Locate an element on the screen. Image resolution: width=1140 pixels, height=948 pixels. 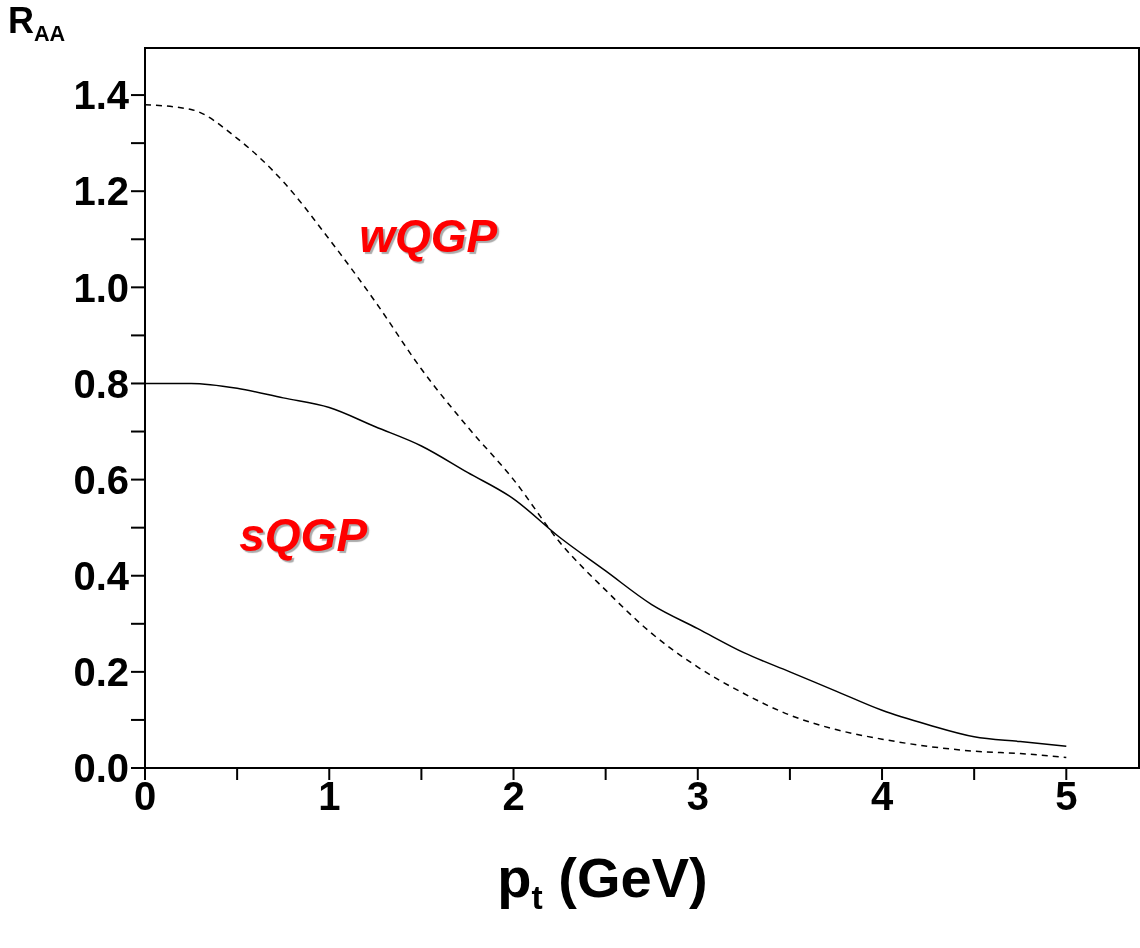
series-label: sQGP is located at coordinates (303, 534).